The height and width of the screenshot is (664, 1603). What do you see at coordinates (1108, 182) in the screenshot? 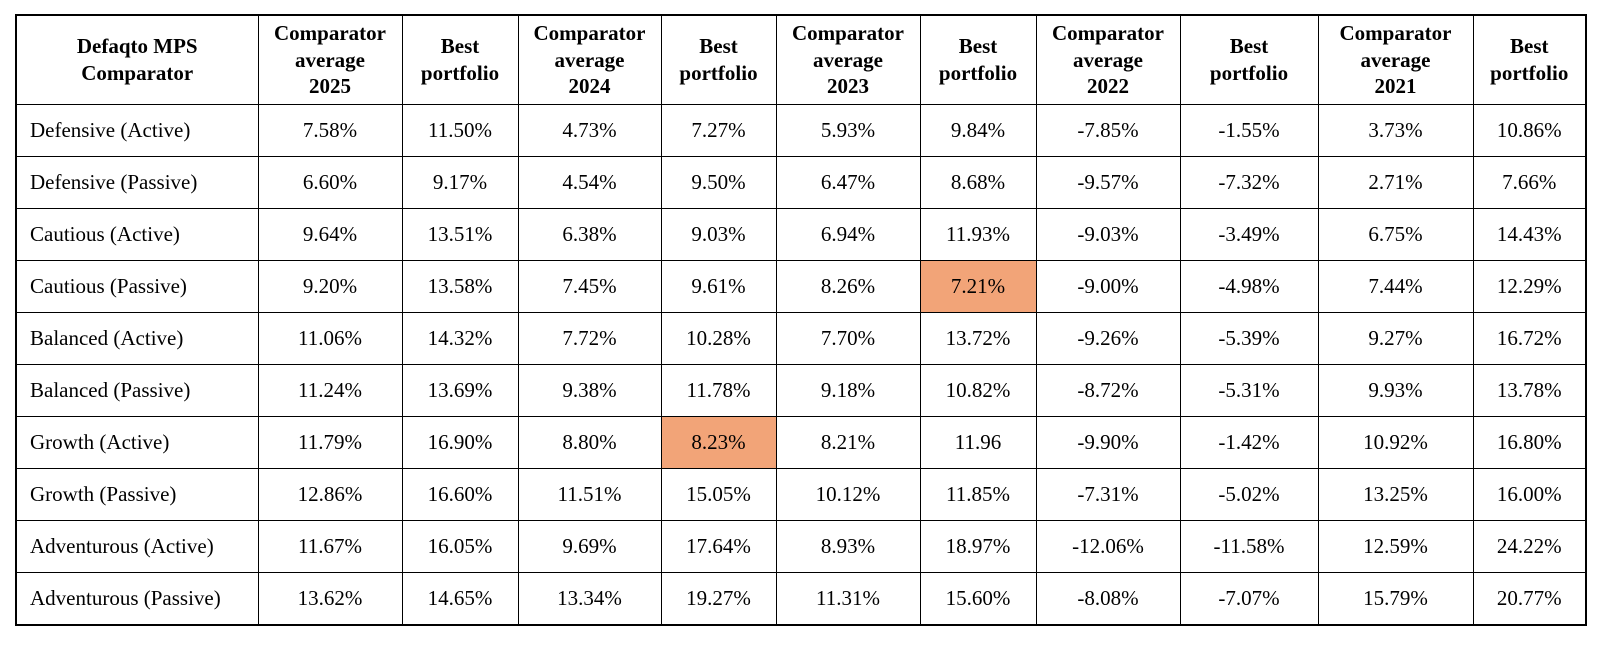
I see `value-cell: -9.57%` at bounding box center [1108, 182].